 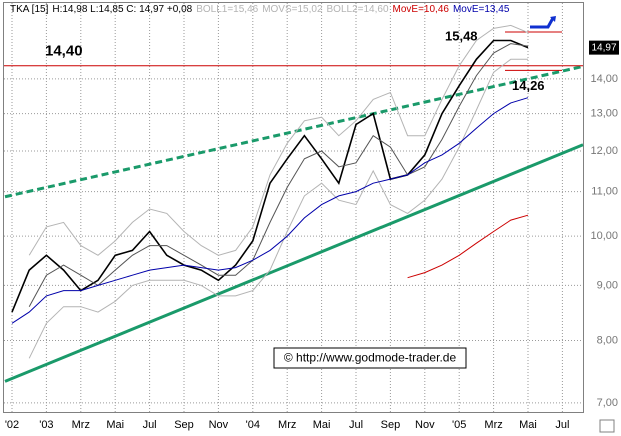 I want to click on legend-entry: MOVS=15,02, so click(x=292, y=9).